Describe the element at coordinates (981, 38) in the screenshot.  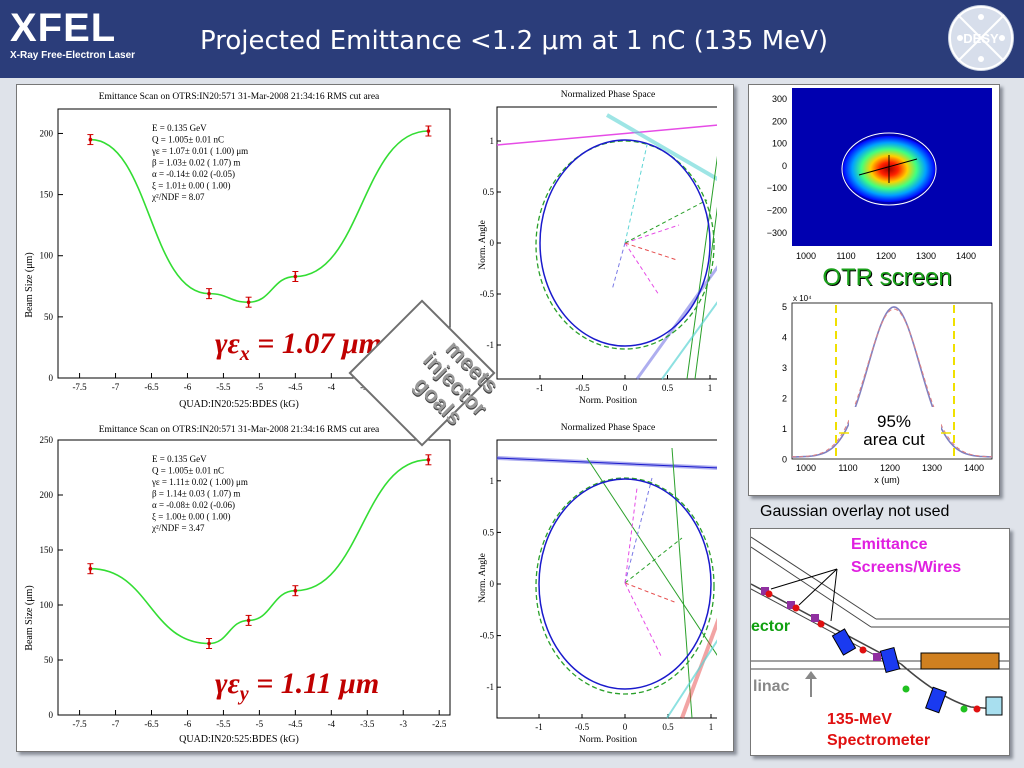
I see `desy-logo-text: DESY` at that location.